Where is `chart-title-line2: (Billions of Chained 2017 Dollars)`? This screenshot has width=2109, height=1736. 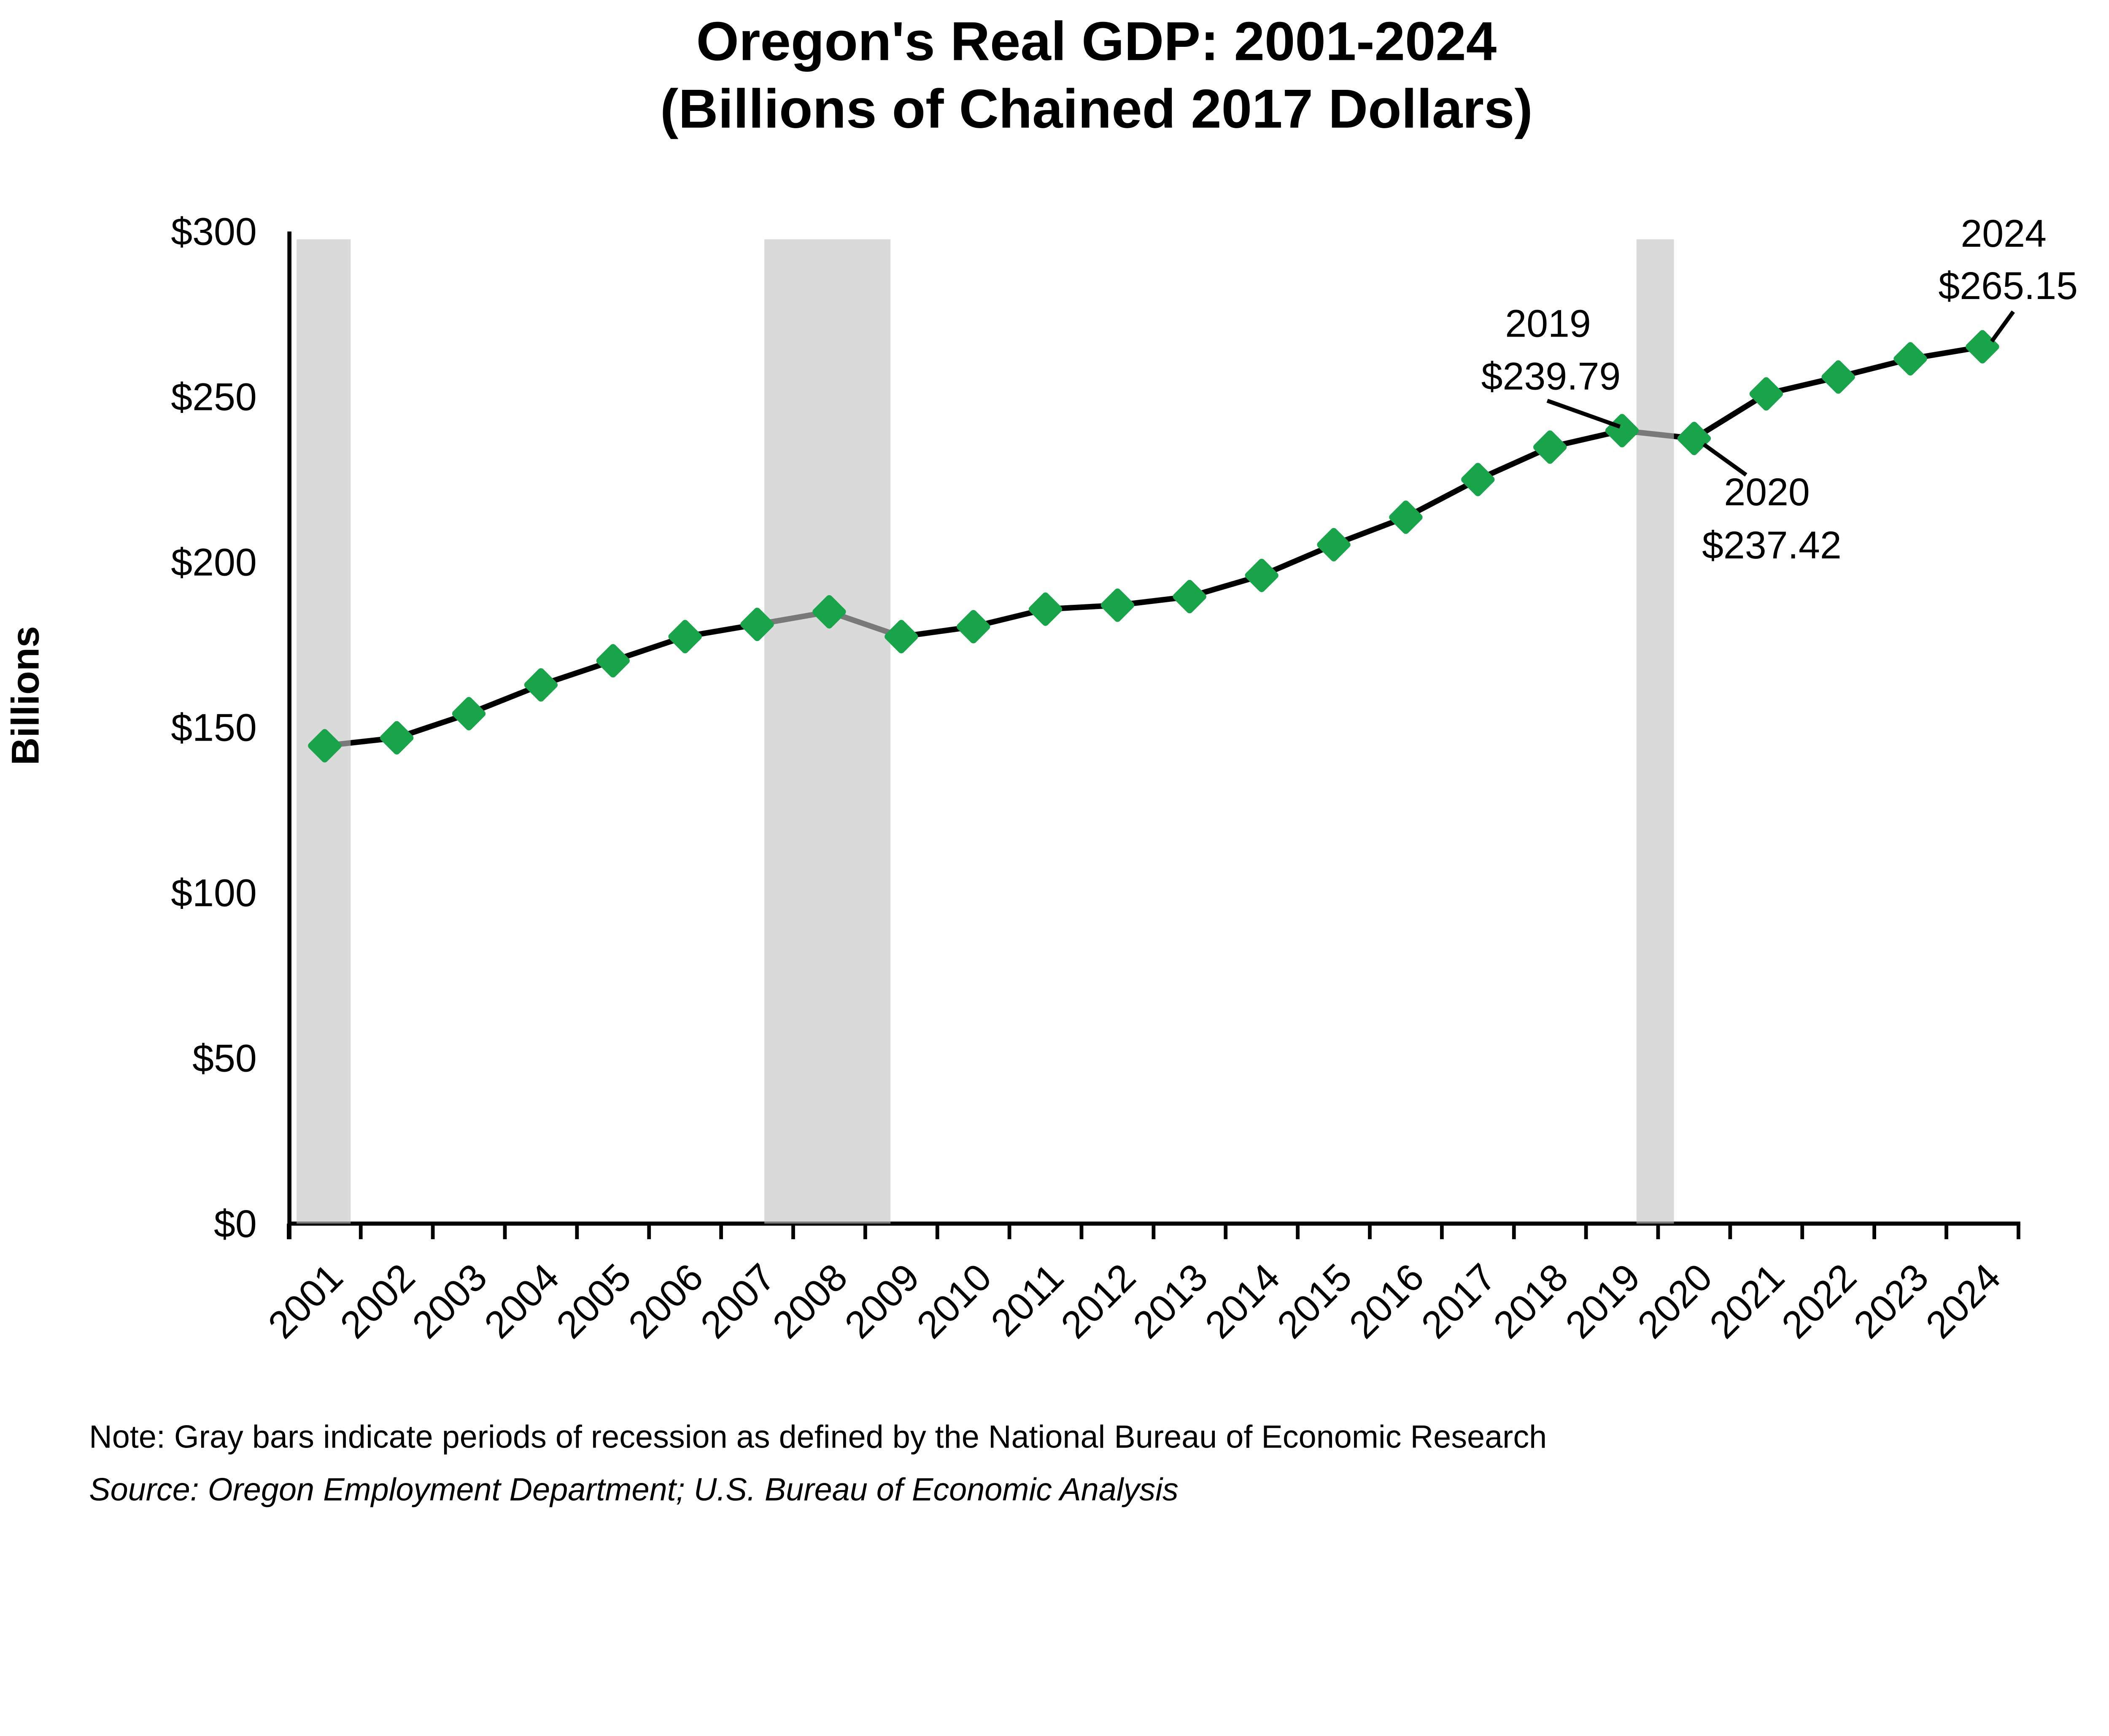 chart-title-line2: (Billions of Chained 2017 Dollars) is located at coordinates (1096, 109).